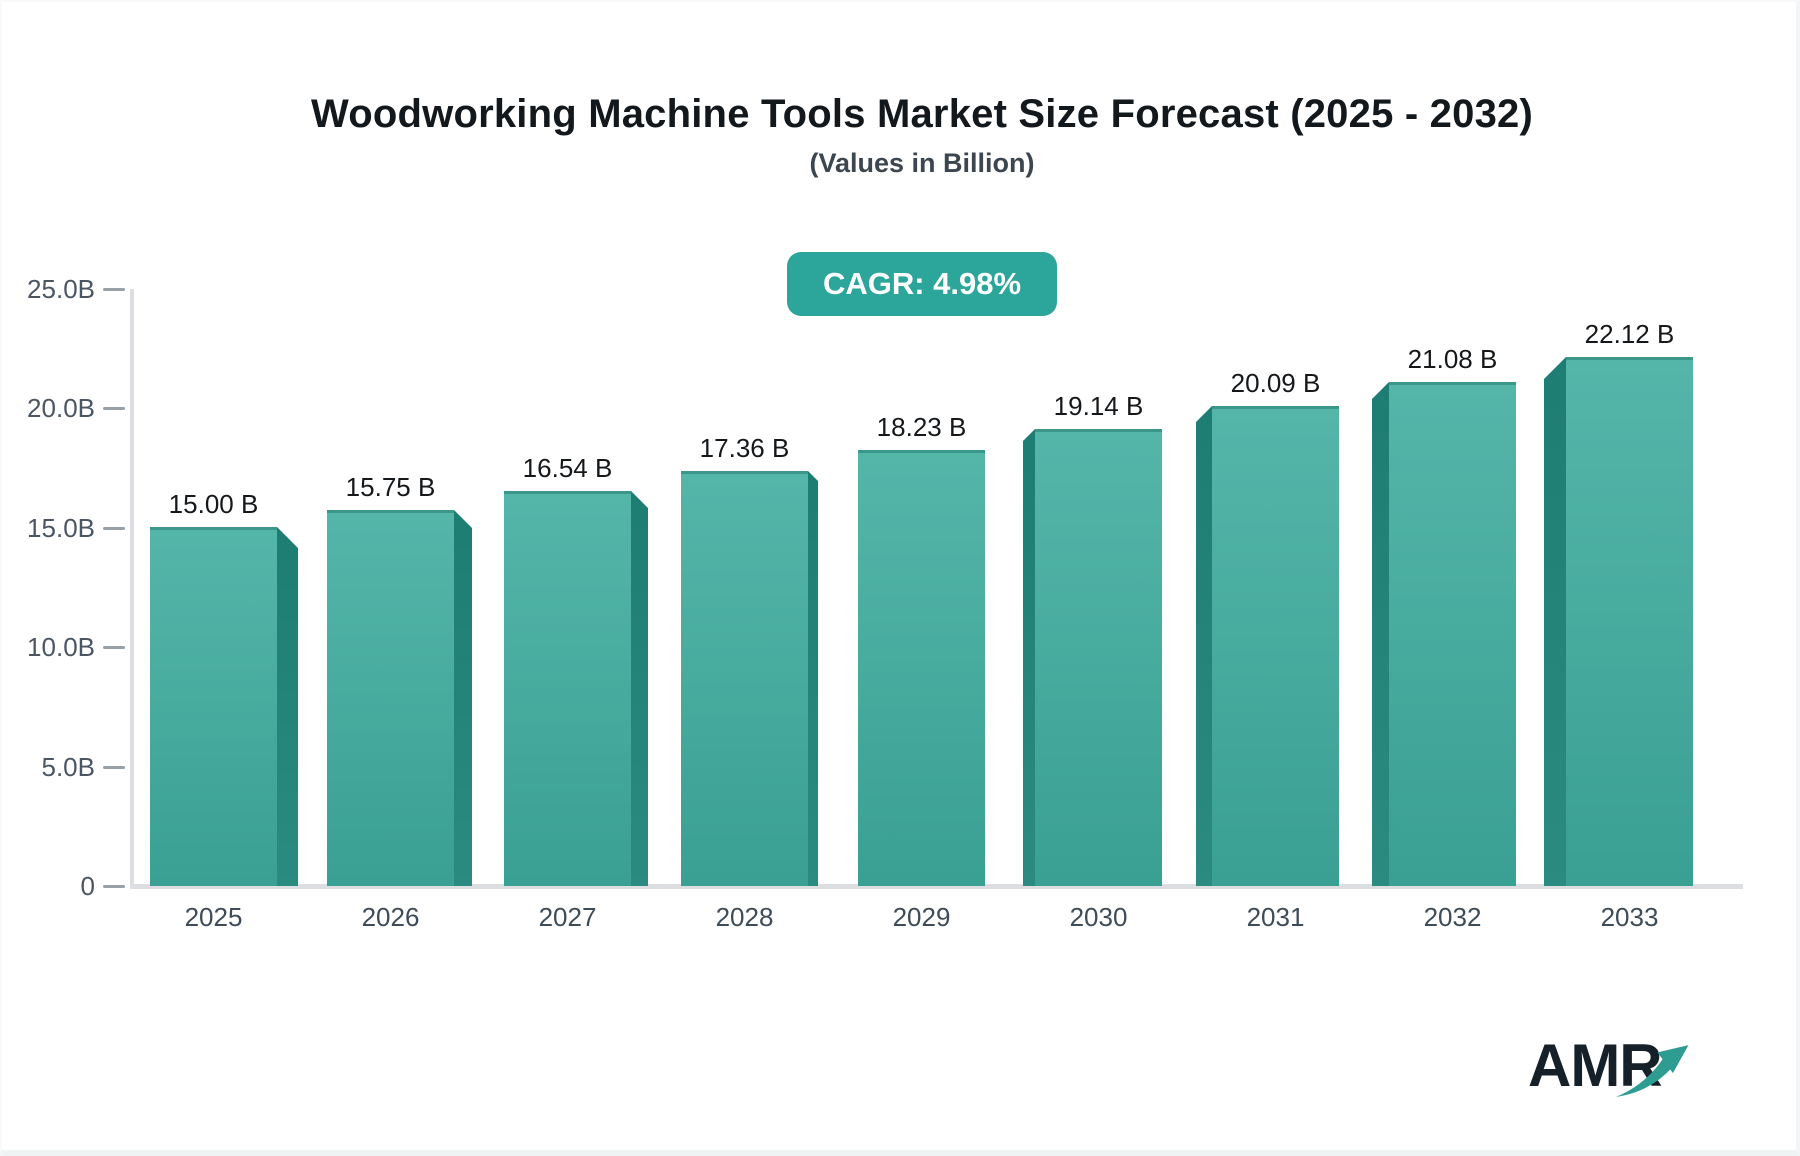  Describe the element at coordinates (1275, 917) in the screenshot. I see `x-tick-label: 2031` at that location.